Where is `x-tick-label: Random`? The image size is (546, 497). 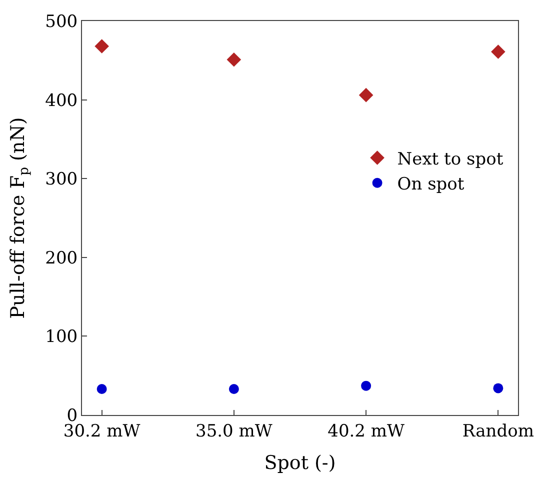 x-tick-label: Random is located at coordinates (498, 431).